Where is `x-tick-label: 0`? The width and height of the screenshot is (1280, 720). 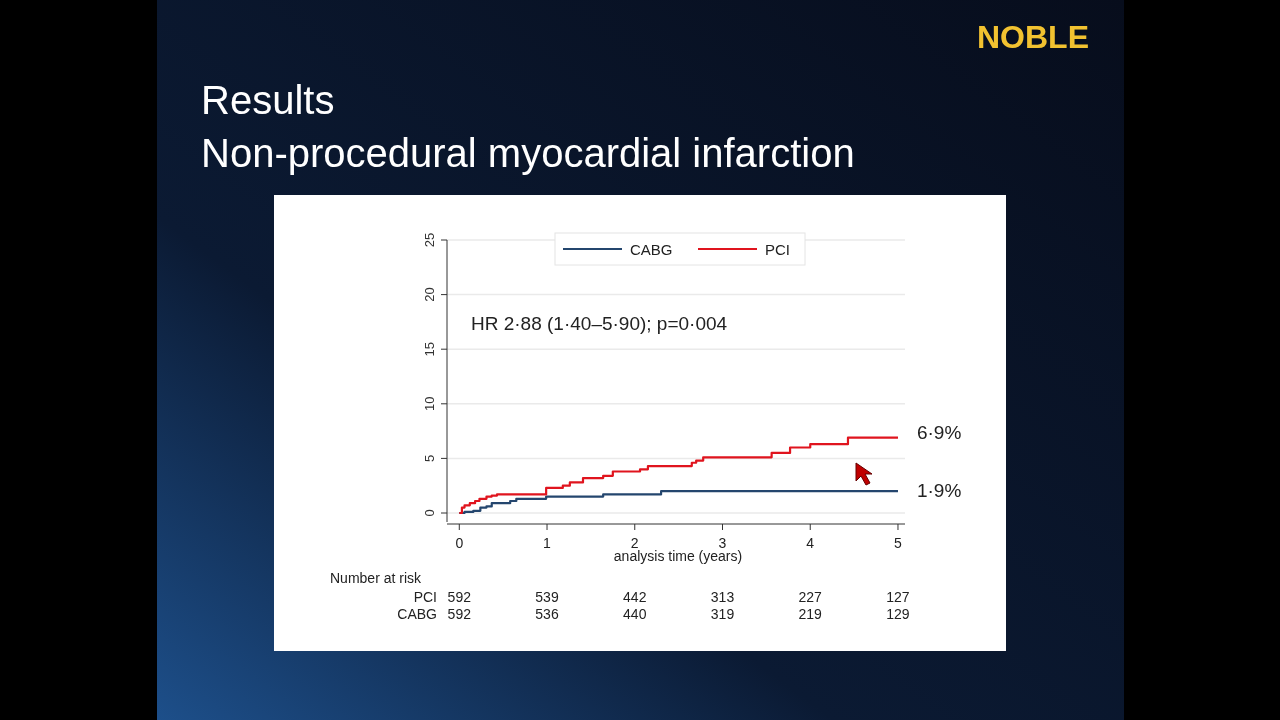
x-tick-label: 0 is located at coordinates (459, 543).